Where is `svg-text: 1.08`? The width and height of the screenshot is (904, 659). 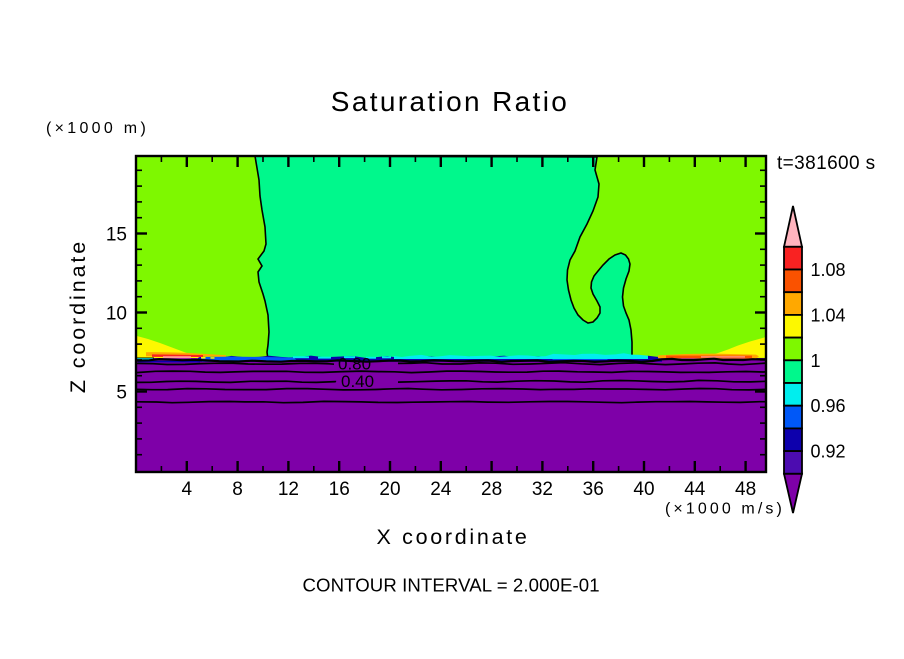 svg-text: 1.08 is located at coordinates (828, 270).